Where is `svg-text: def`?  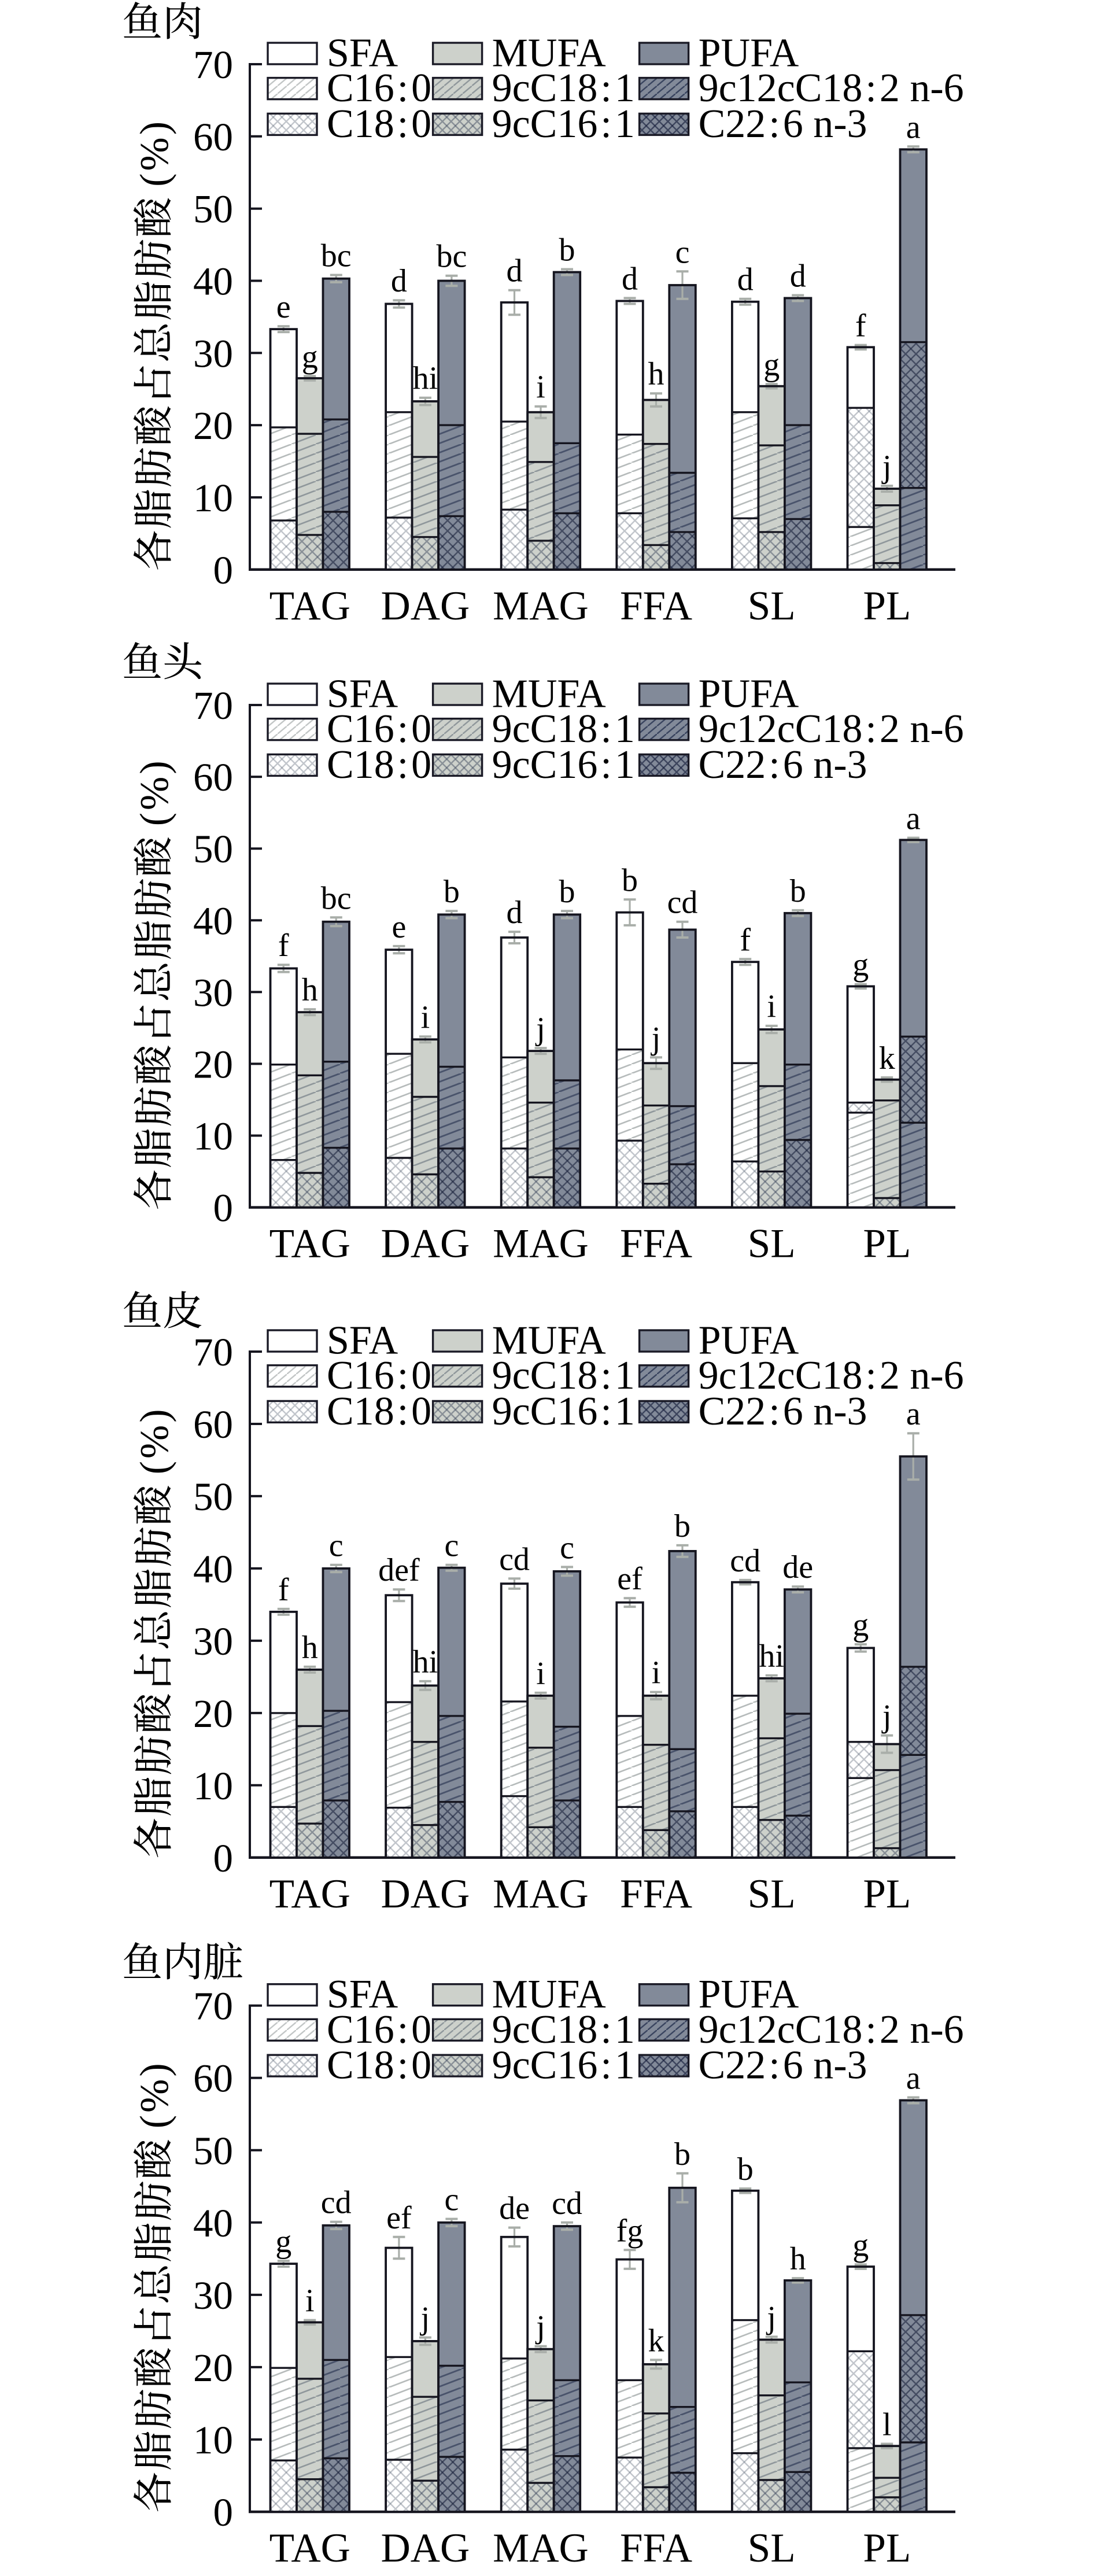 svg-text: def is located at coordinates (399, 1570).